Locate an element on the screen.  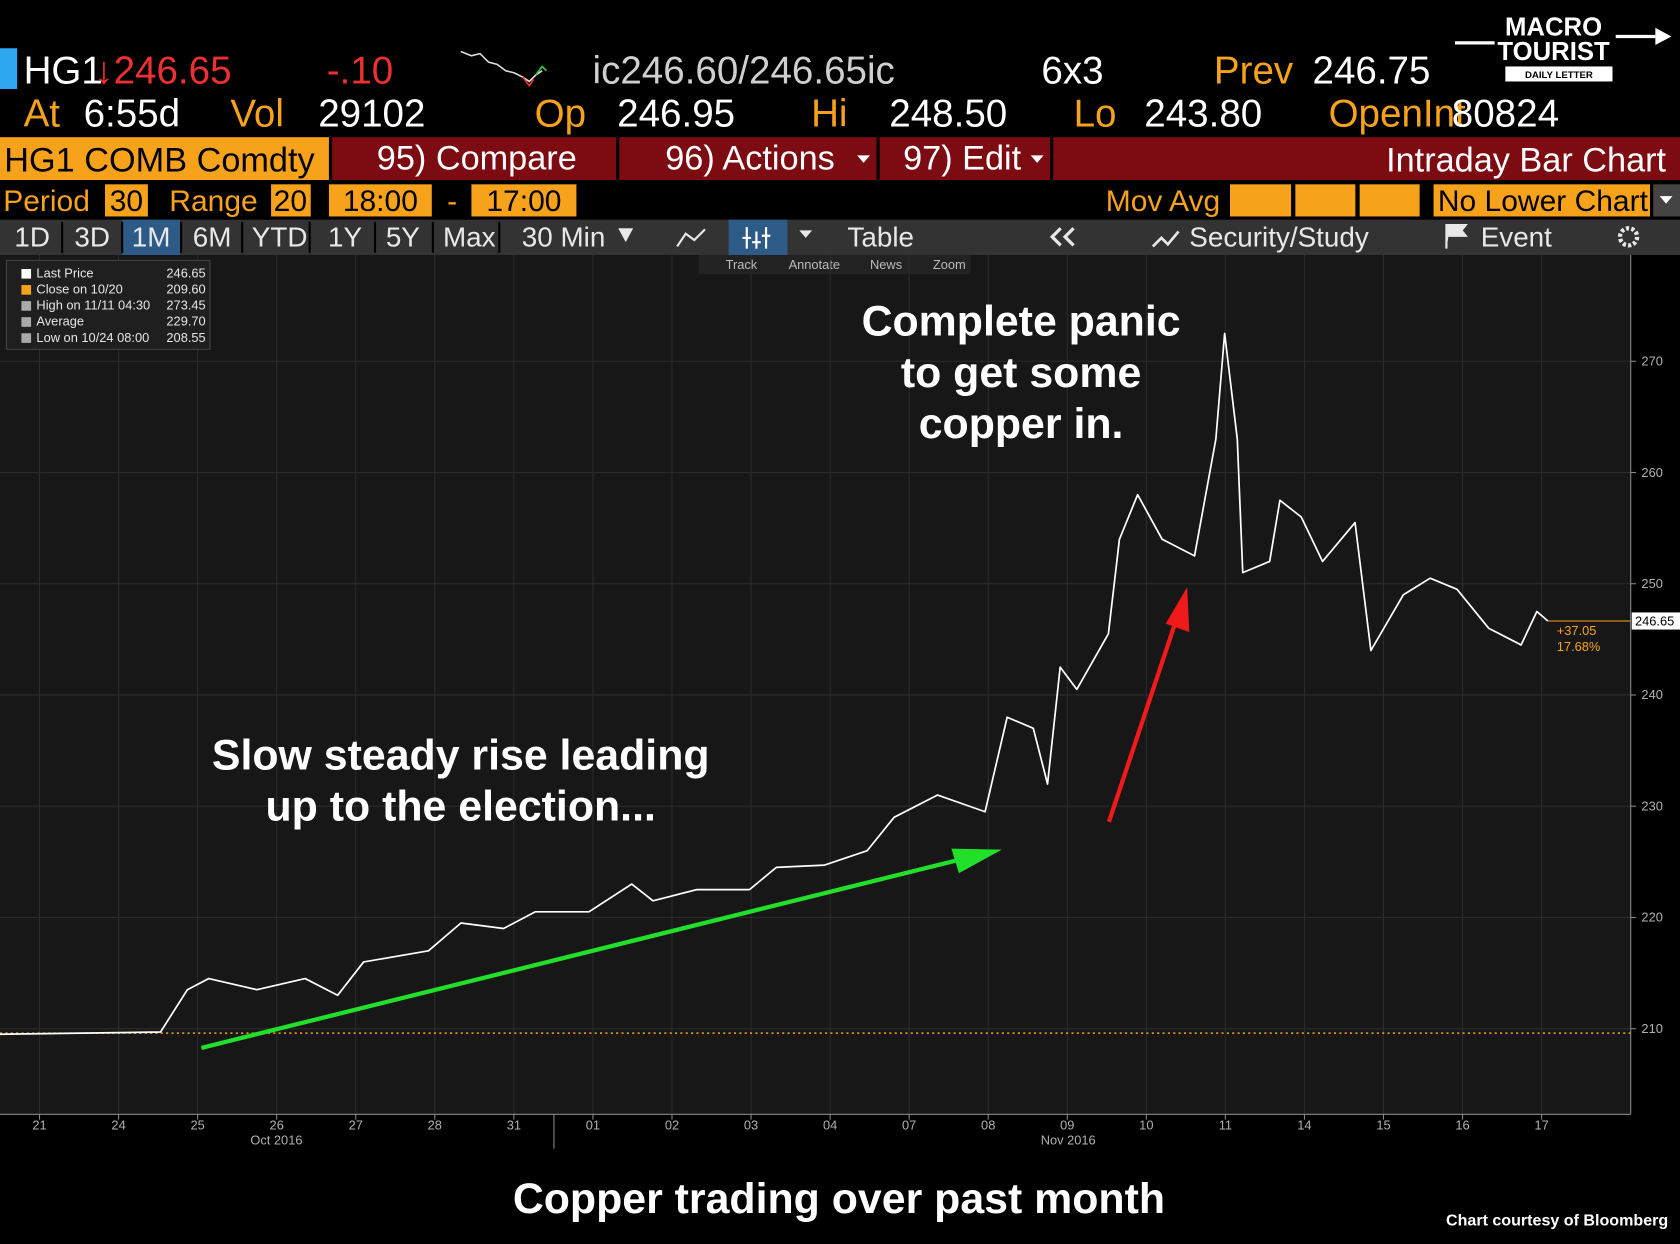
start-time: 18:00 is located at coordinates (380, 201).